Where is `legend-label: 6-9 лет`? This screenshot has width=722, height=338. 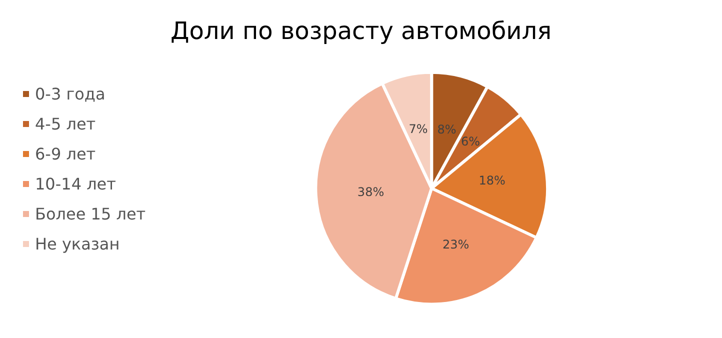 legend-label: 6-9 лет is located at coordinates (65, 154).